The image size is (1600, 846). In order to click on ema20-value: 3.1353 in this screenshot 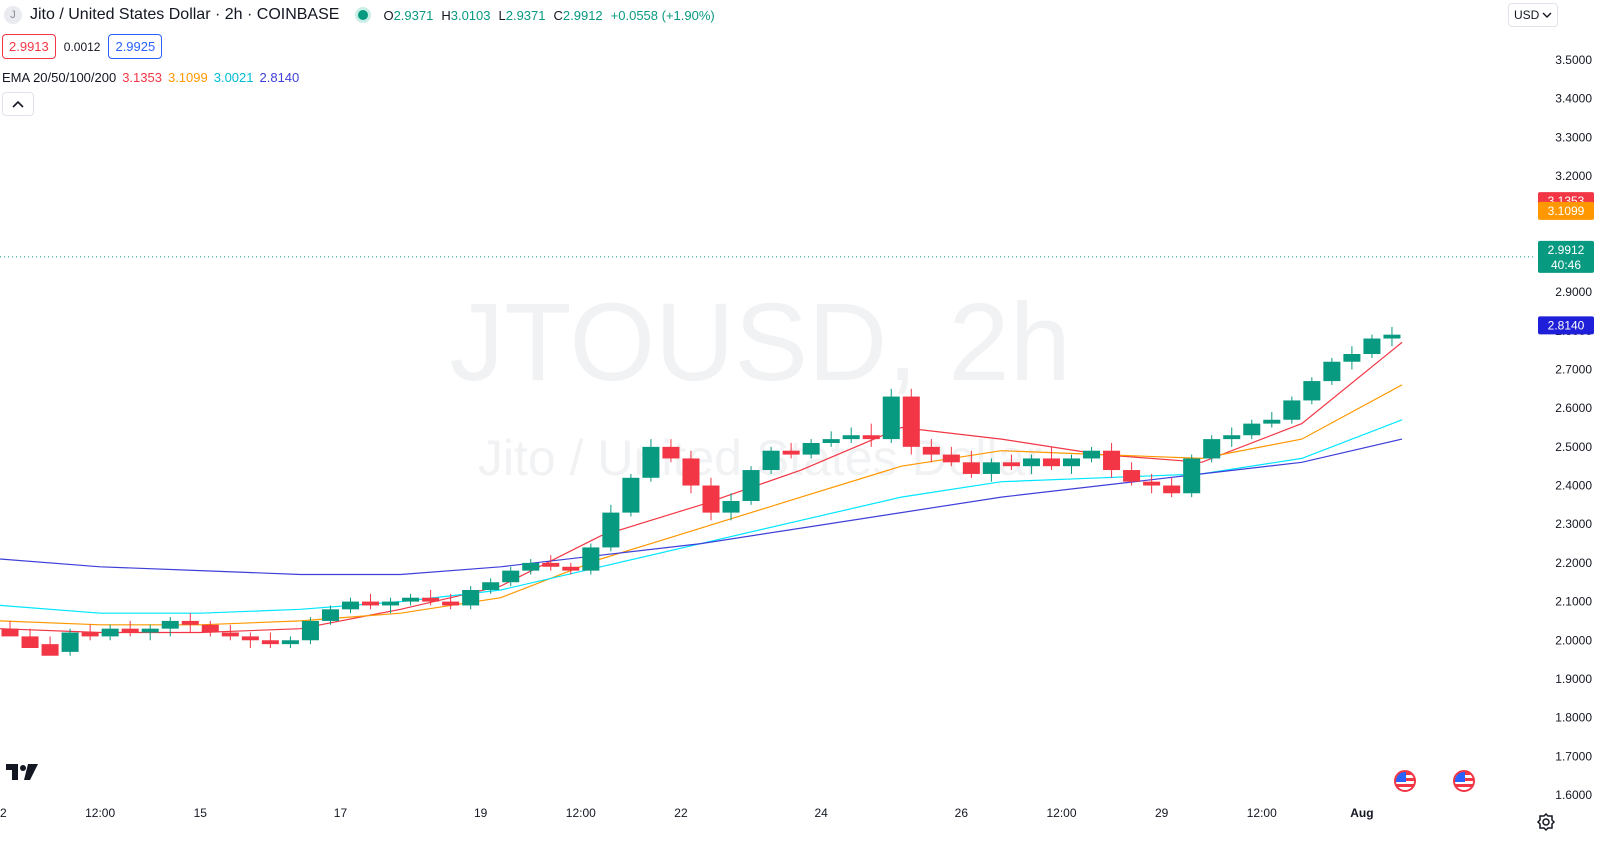, I will do `click(142, 77)`.